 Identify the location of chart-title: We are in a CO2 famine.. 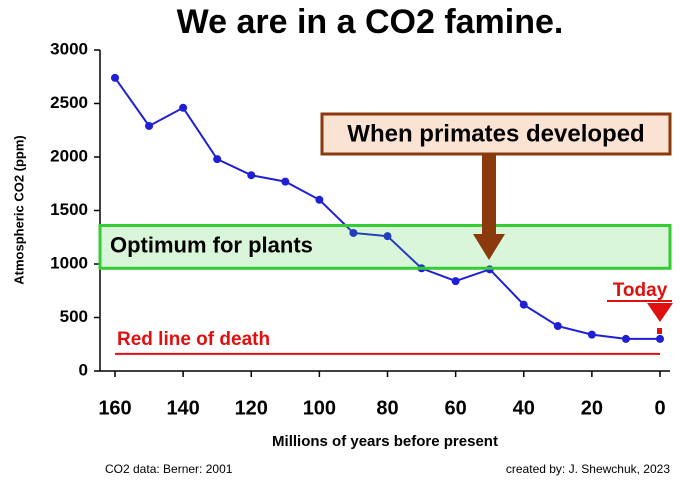
(370, 22).